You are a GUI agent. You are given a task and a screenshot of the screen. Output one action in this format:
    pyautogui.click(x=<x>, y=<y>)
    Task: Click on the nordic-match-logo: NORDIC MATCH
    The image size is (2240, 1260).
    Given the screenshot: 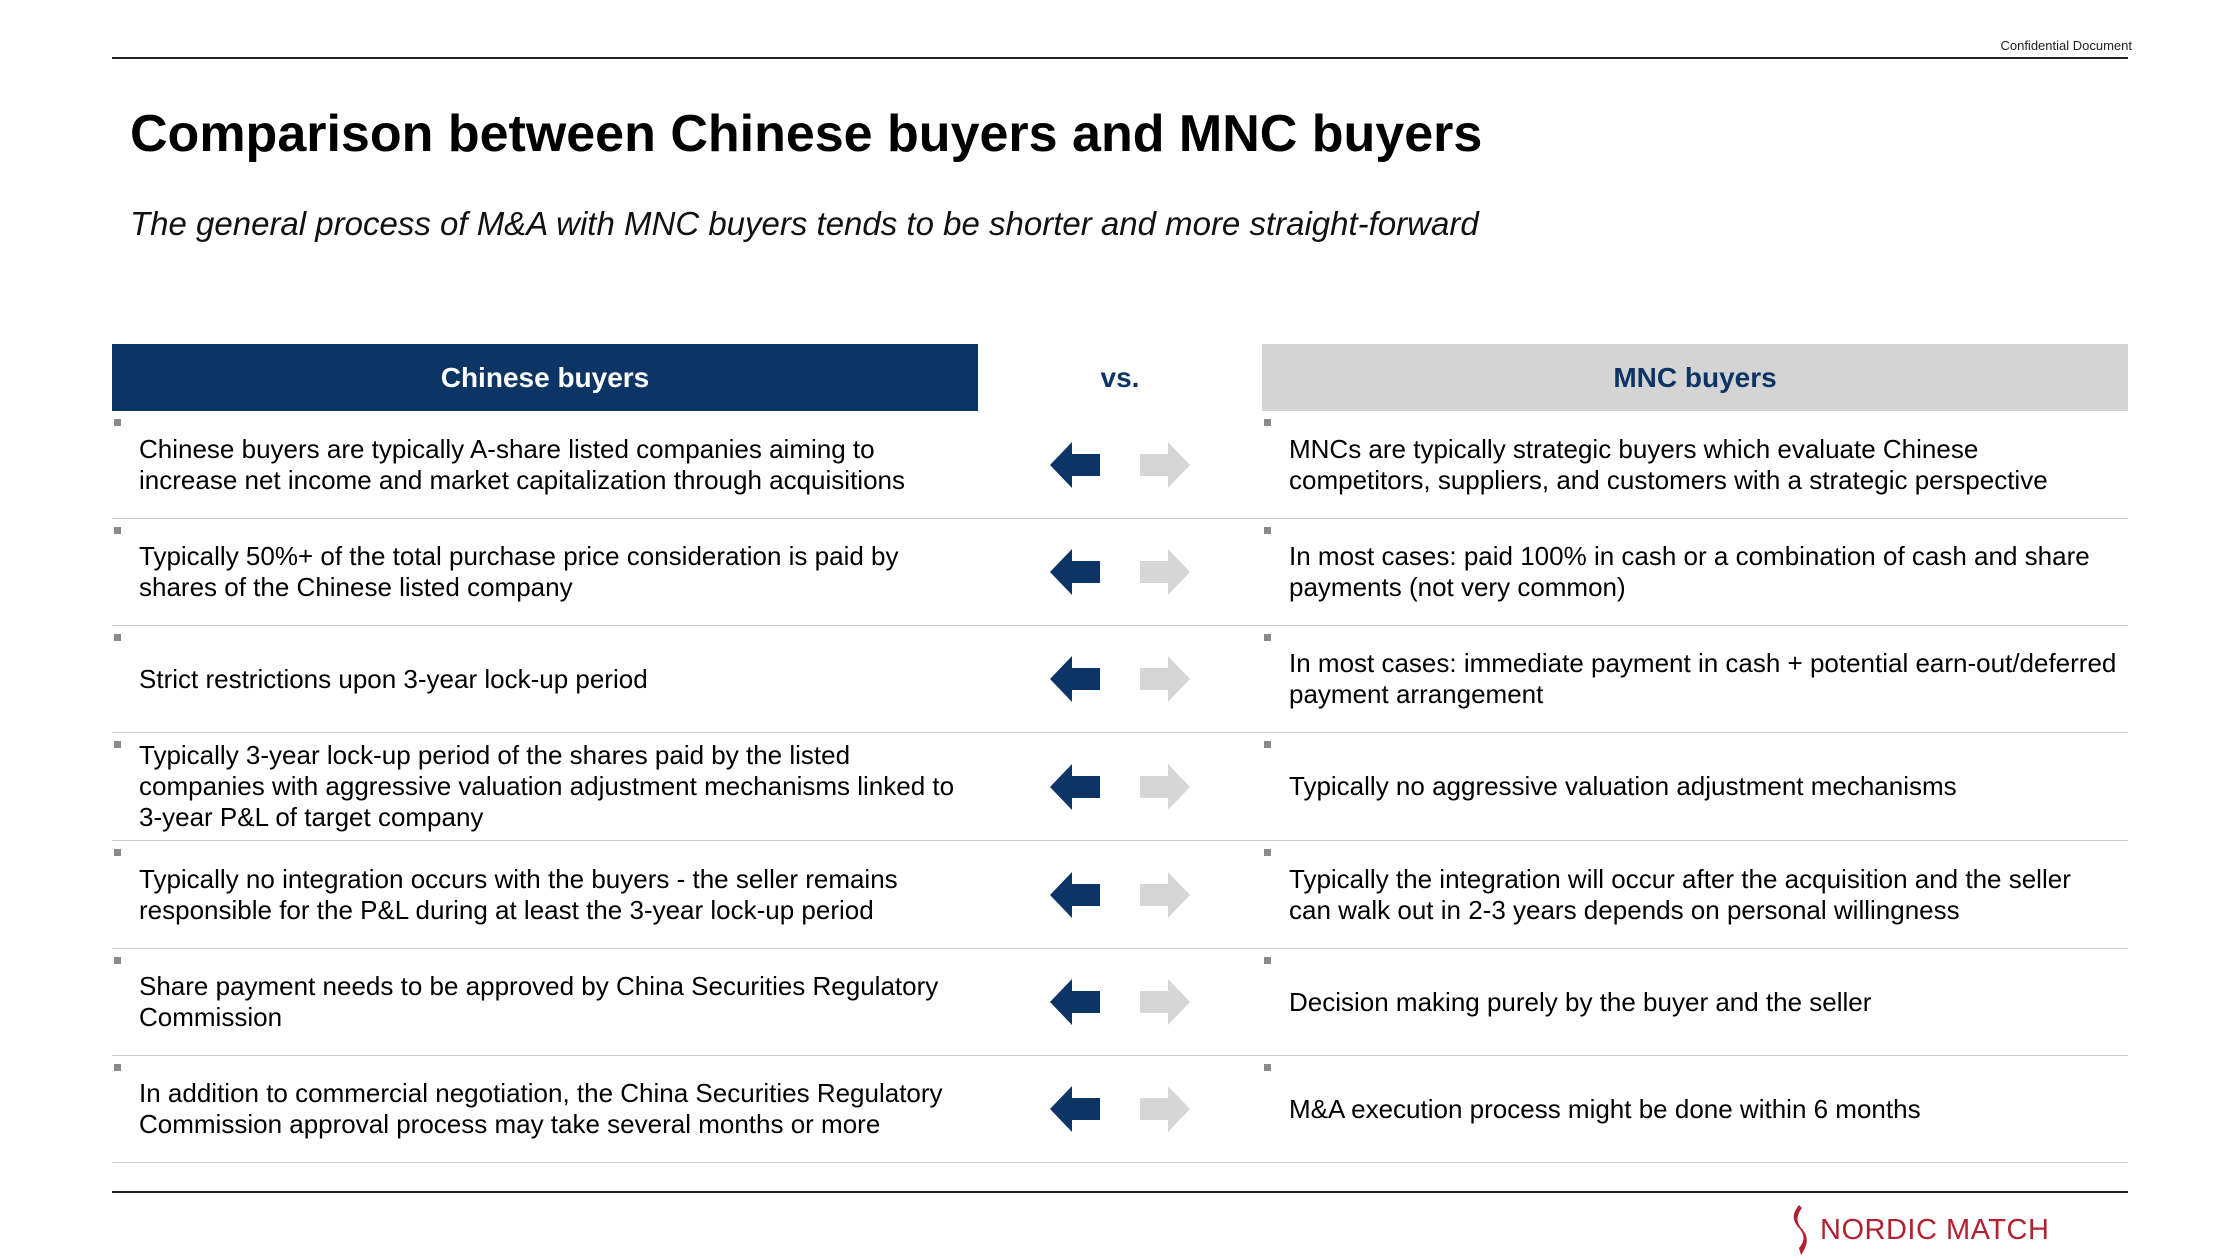 What is the action you would take?
    pyautogui.click(x=1919, y=1230)
    